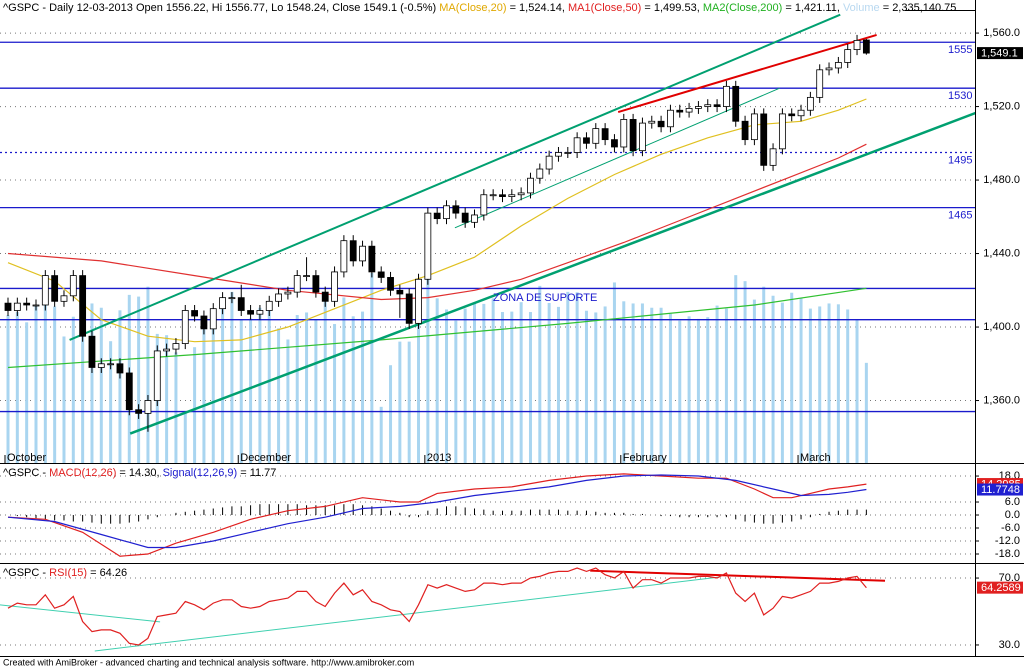 Image resolution: width=1024 pixels, height=668 pixels. I want to click on header-part: Signal(12,26,9), so click(200, 473).